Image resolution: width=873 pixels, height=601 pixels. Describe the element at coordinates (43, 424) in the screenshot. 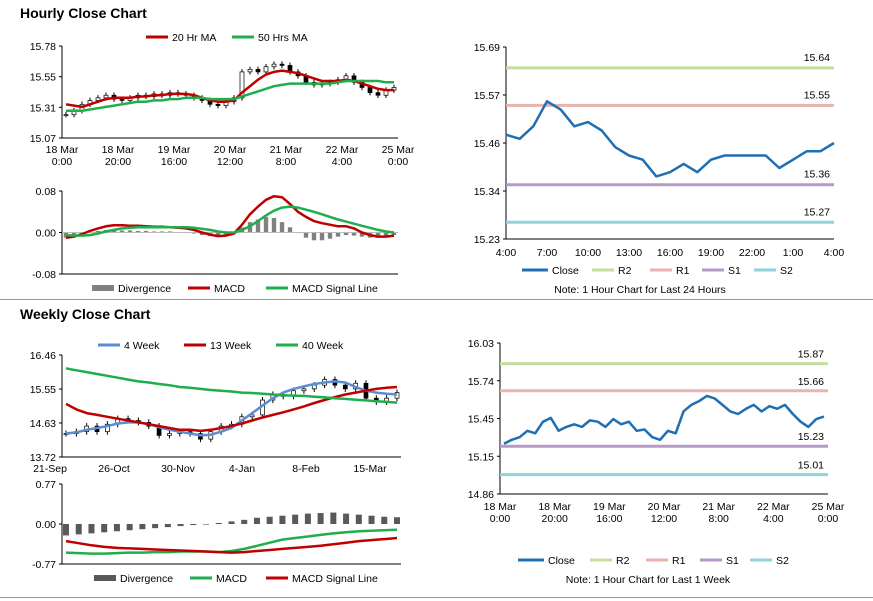

I see `weekly-price-y-tick-label: 14.63` at that location.